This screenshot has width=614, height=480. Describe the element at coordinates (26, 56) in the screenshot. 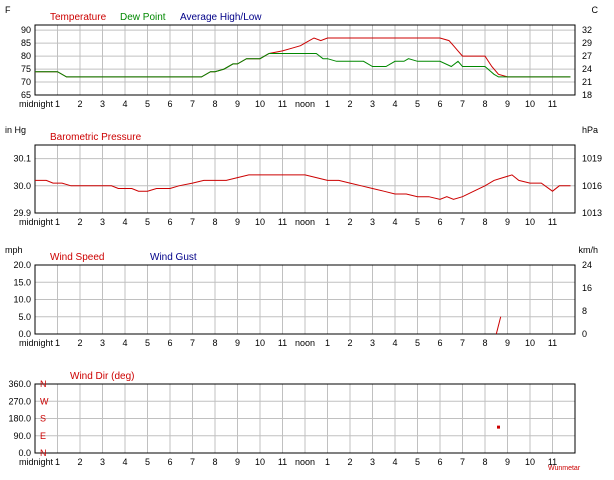

I see `y-tick-label-left: 80` at that location.